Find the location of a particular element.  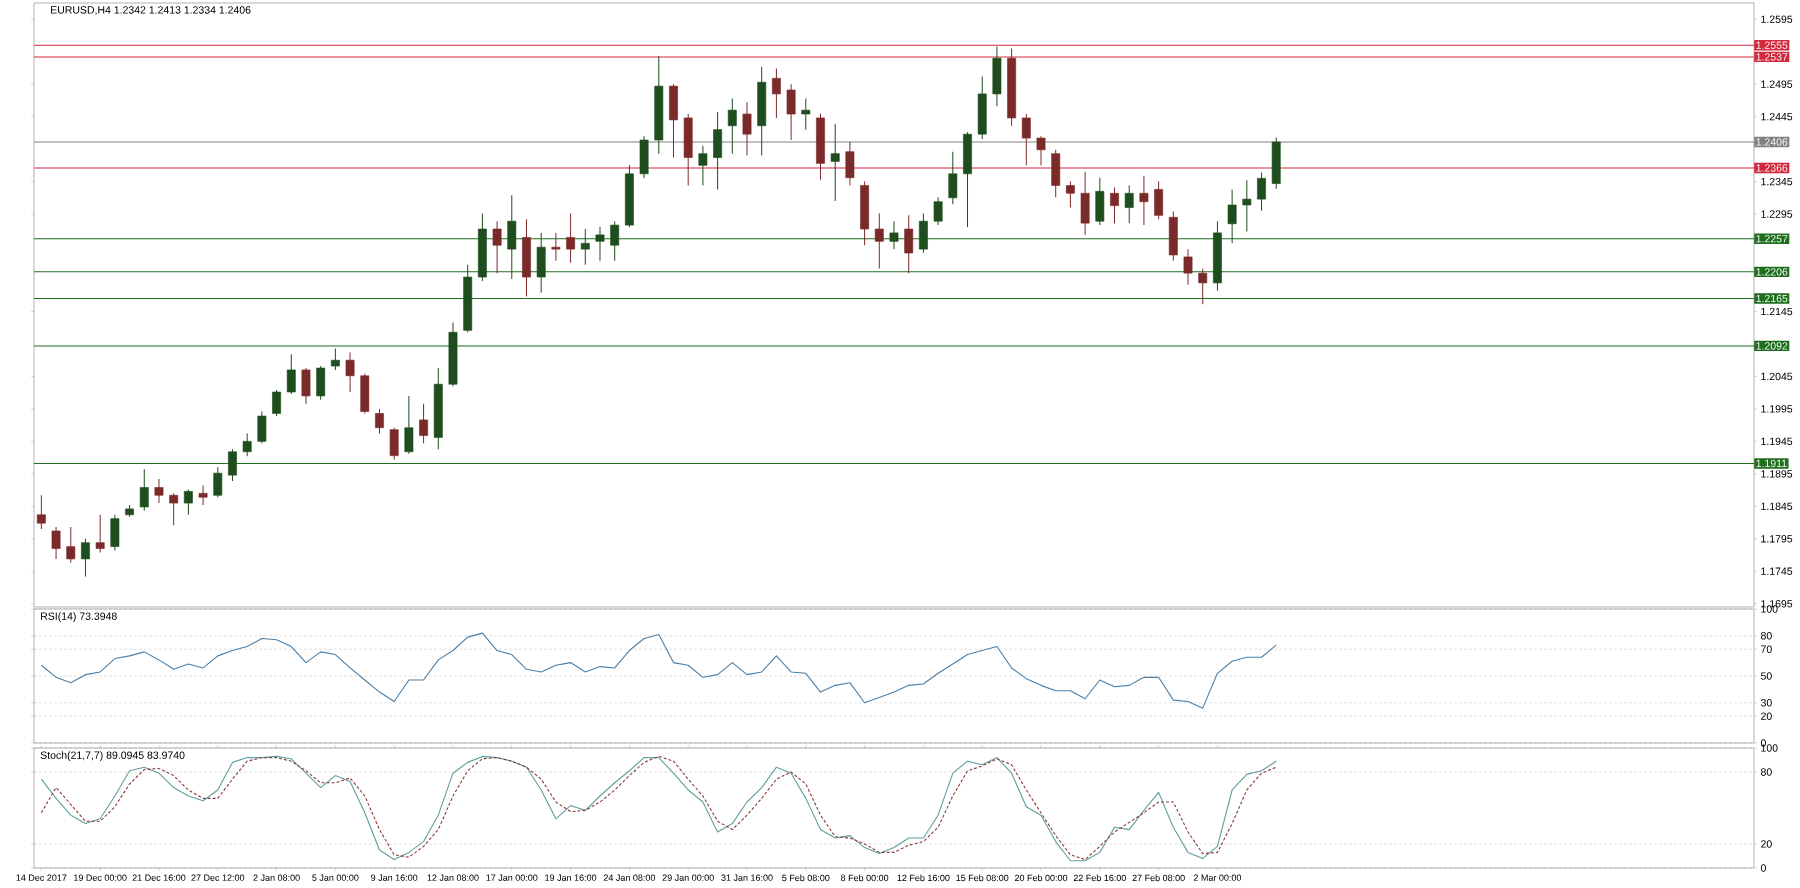

x-tick-label: 5 Feb 08:00 is located at coordinates (806, 878).